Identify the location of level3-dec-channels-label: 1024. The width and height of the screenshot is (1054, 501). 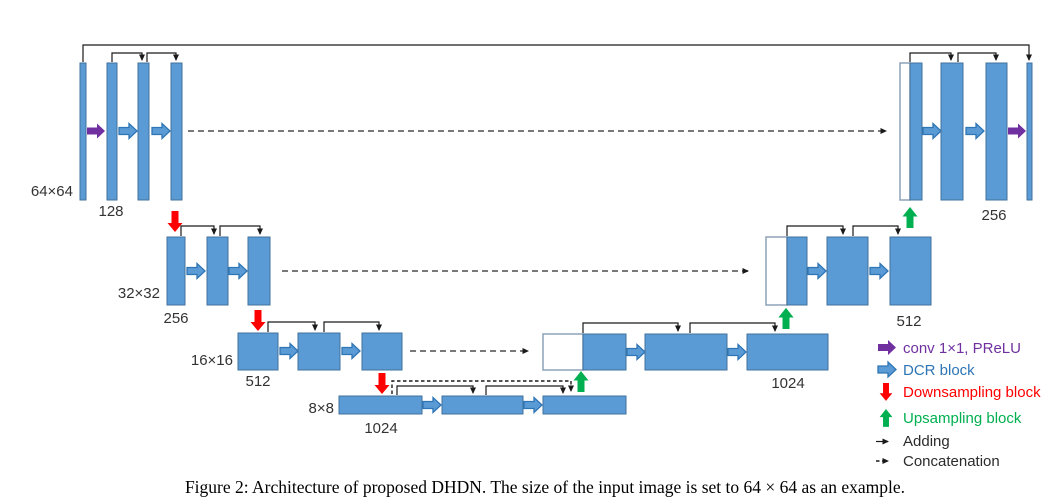
(787, 383).